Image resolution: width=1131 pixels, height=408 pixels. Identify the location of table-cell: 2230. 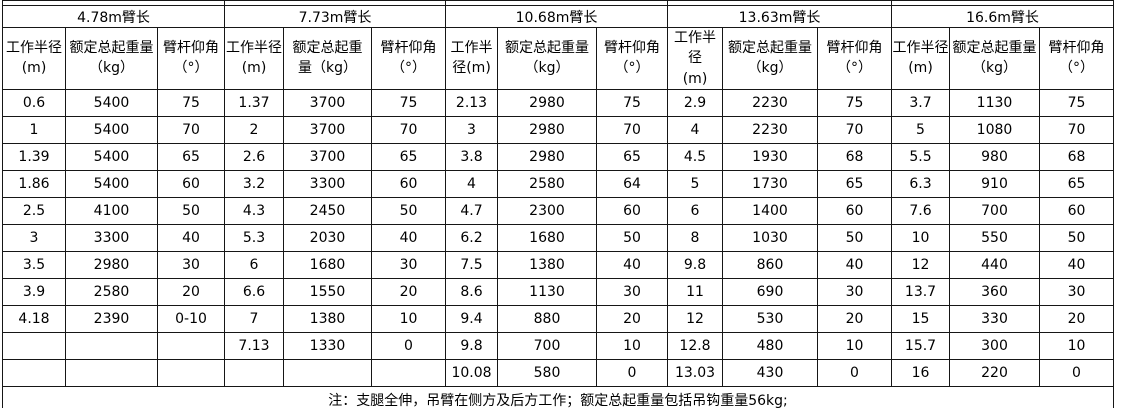
(770, 102).